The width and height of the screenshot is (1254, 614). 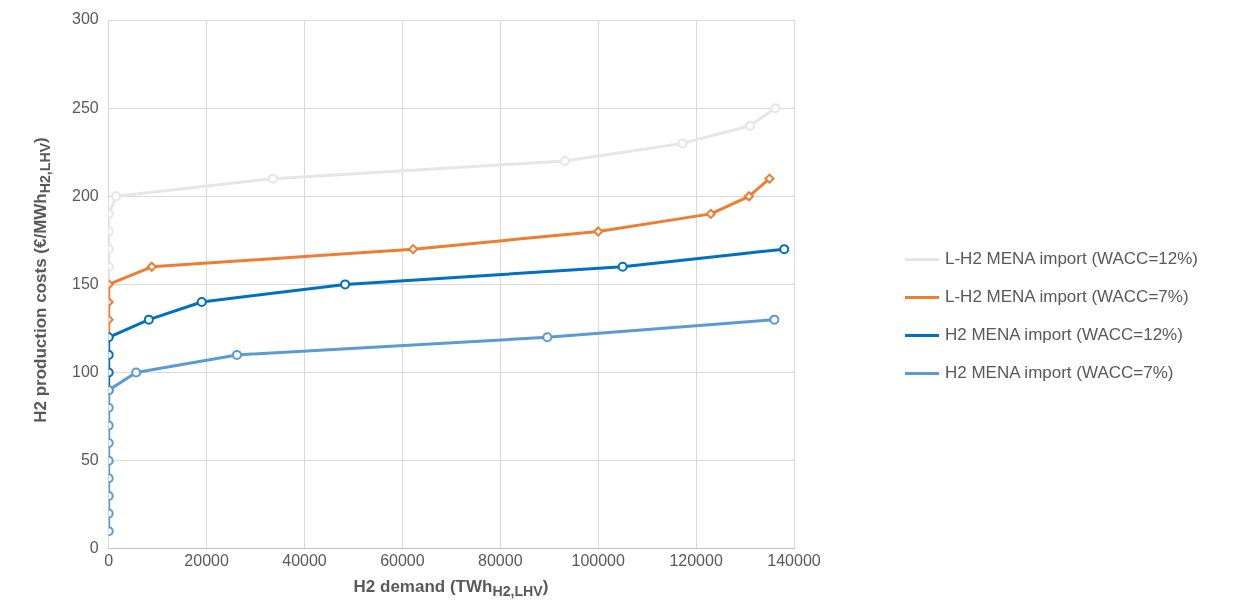 I want to click on y-tick-label: 250, so click(x=85, y=107).